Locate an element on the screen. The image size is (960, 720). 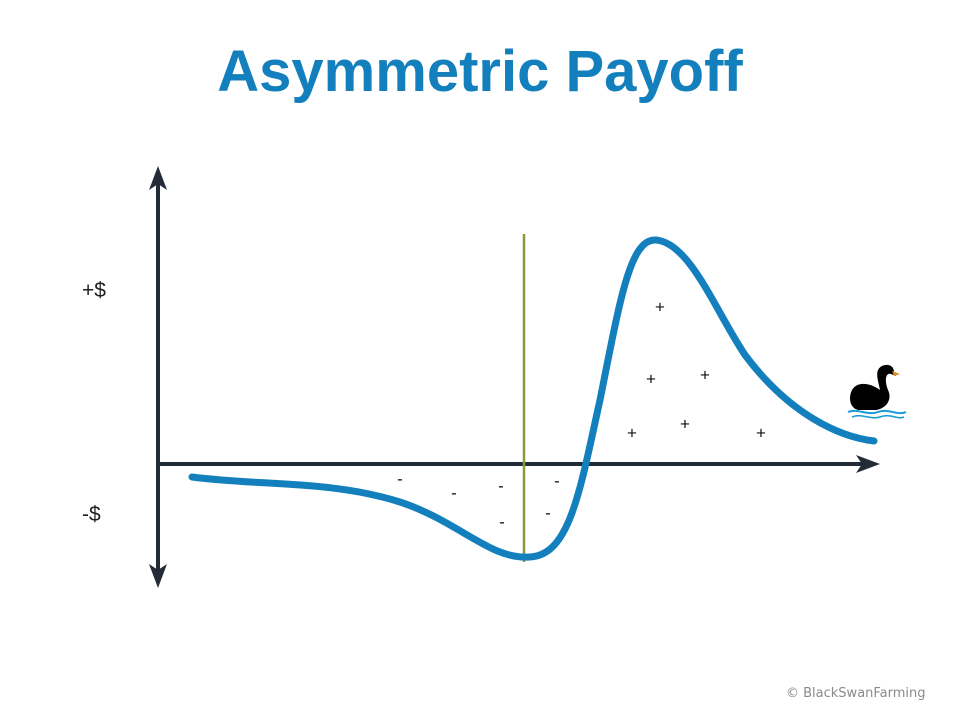
y-axis is located at coordinates (158, 377).